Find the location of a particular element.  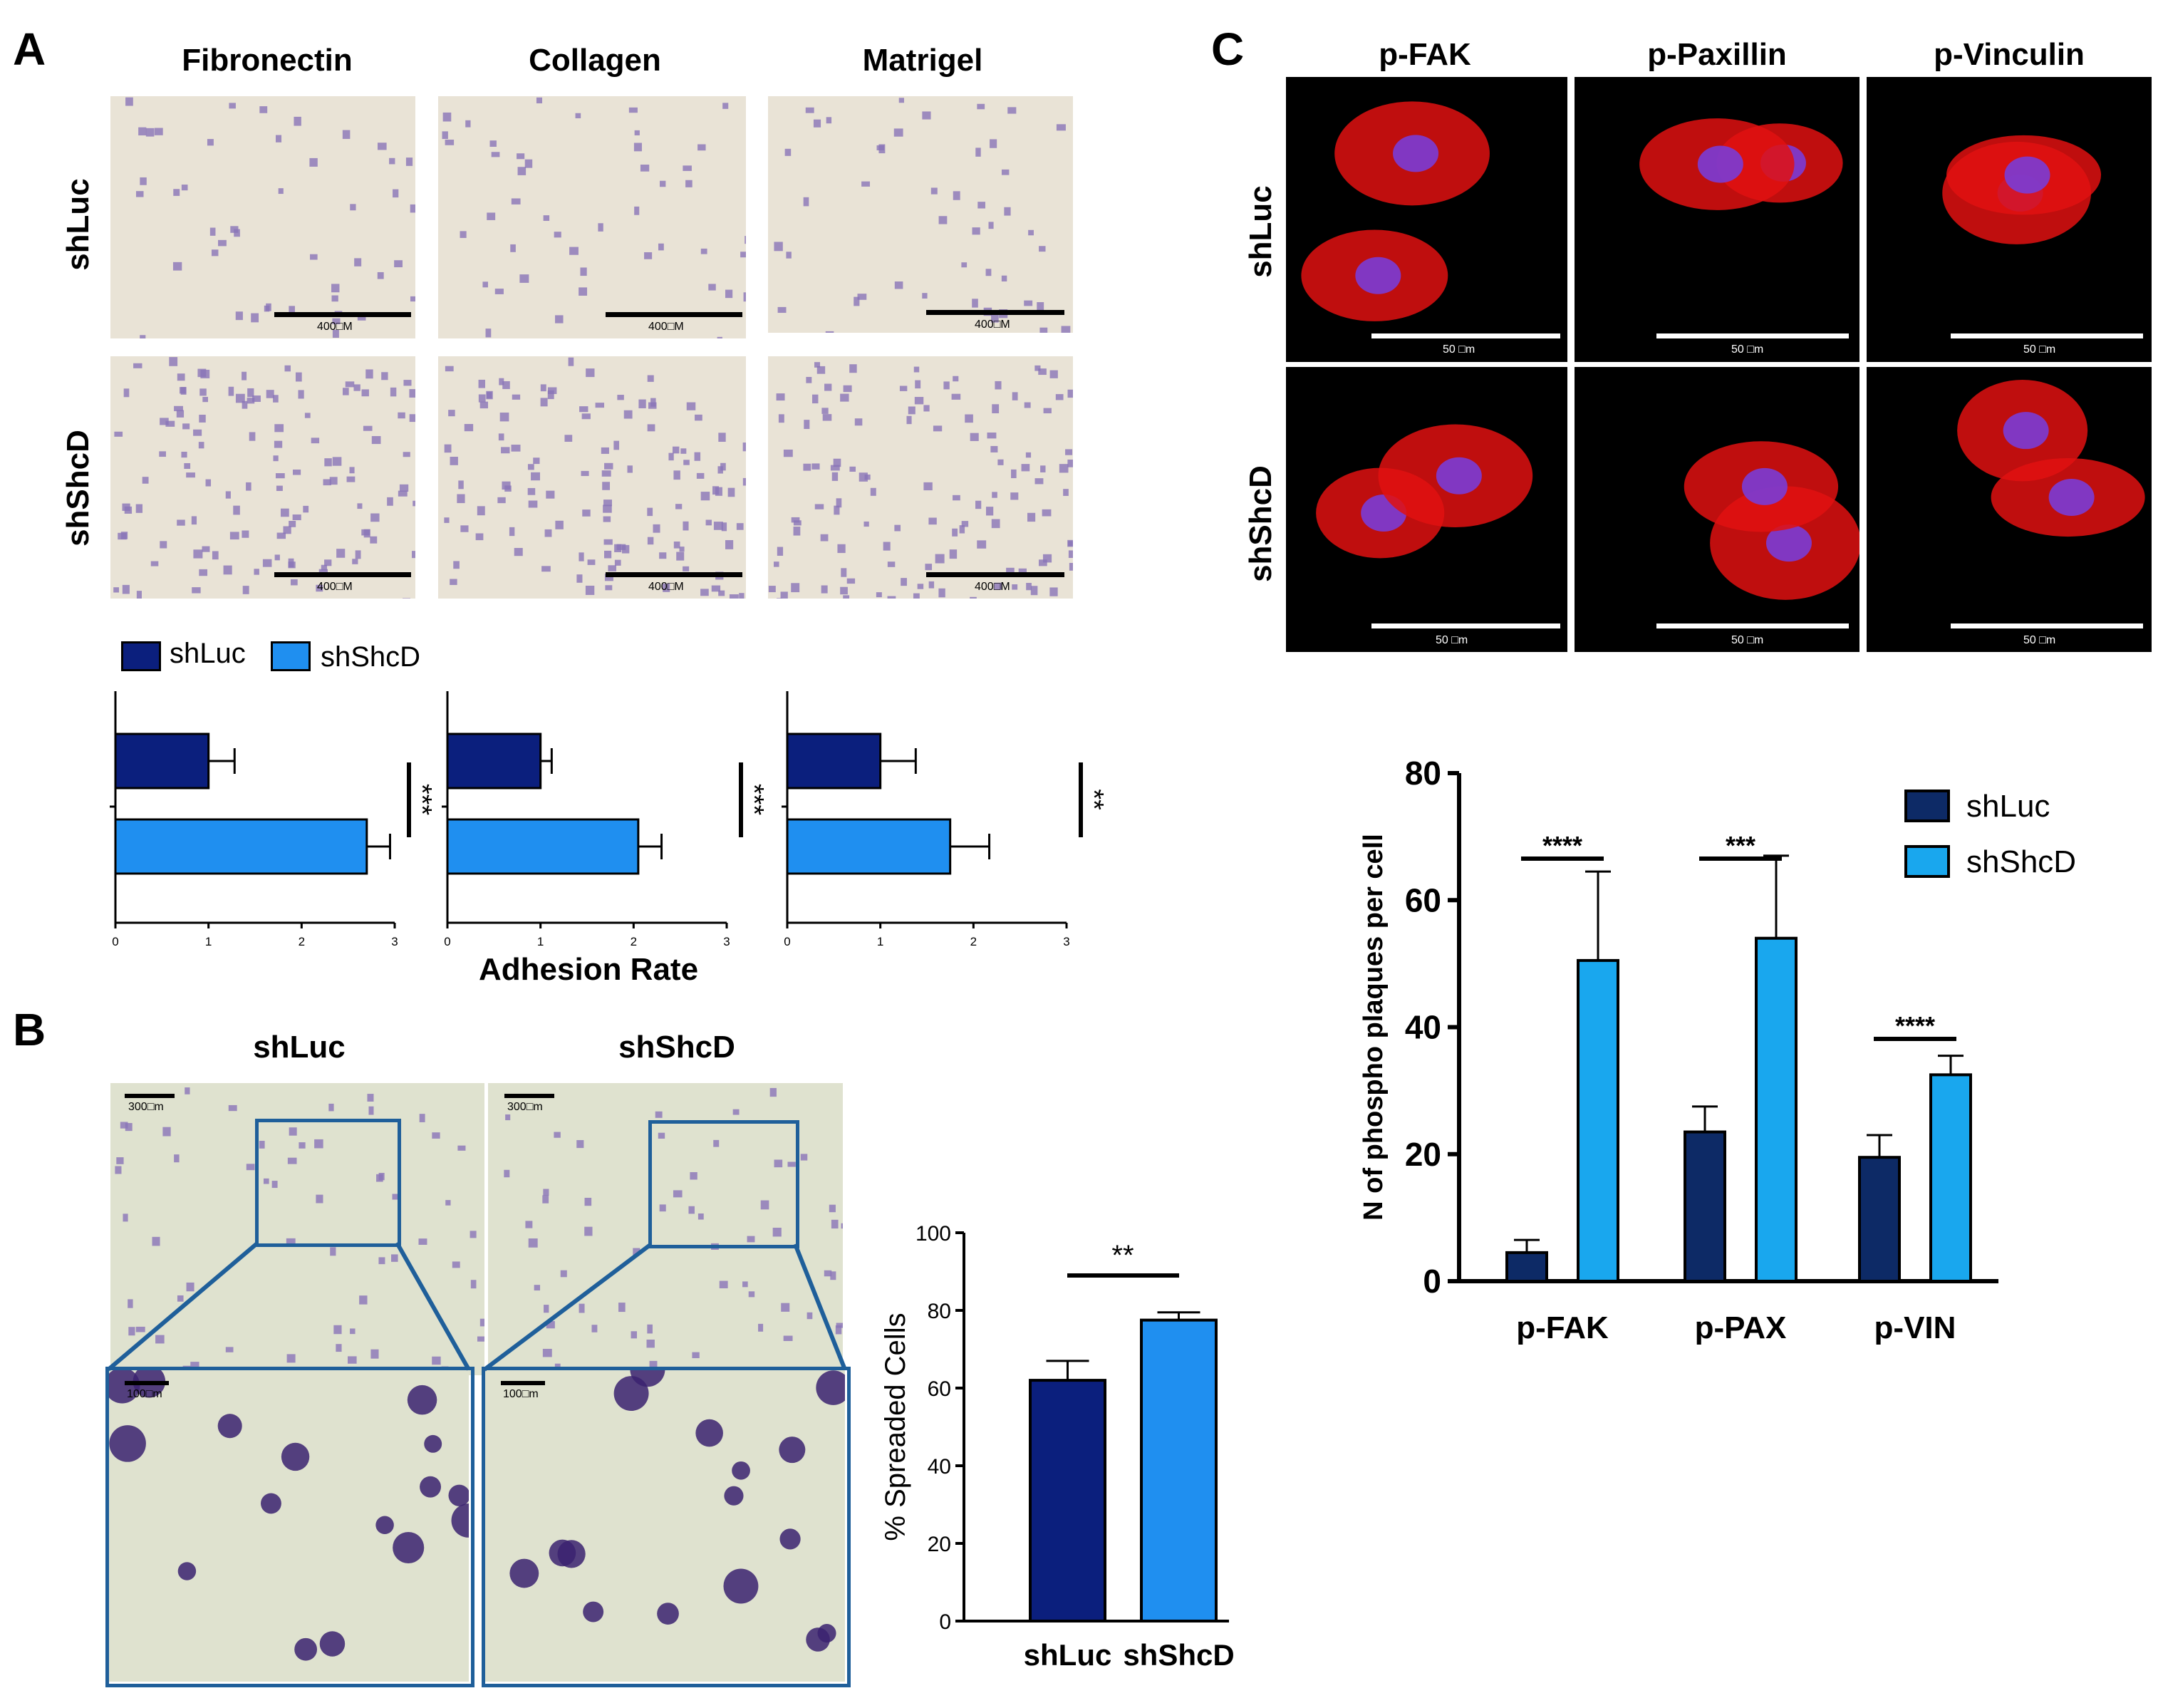

y-tick-label: 40 is located at coordinates (1423, 1027).